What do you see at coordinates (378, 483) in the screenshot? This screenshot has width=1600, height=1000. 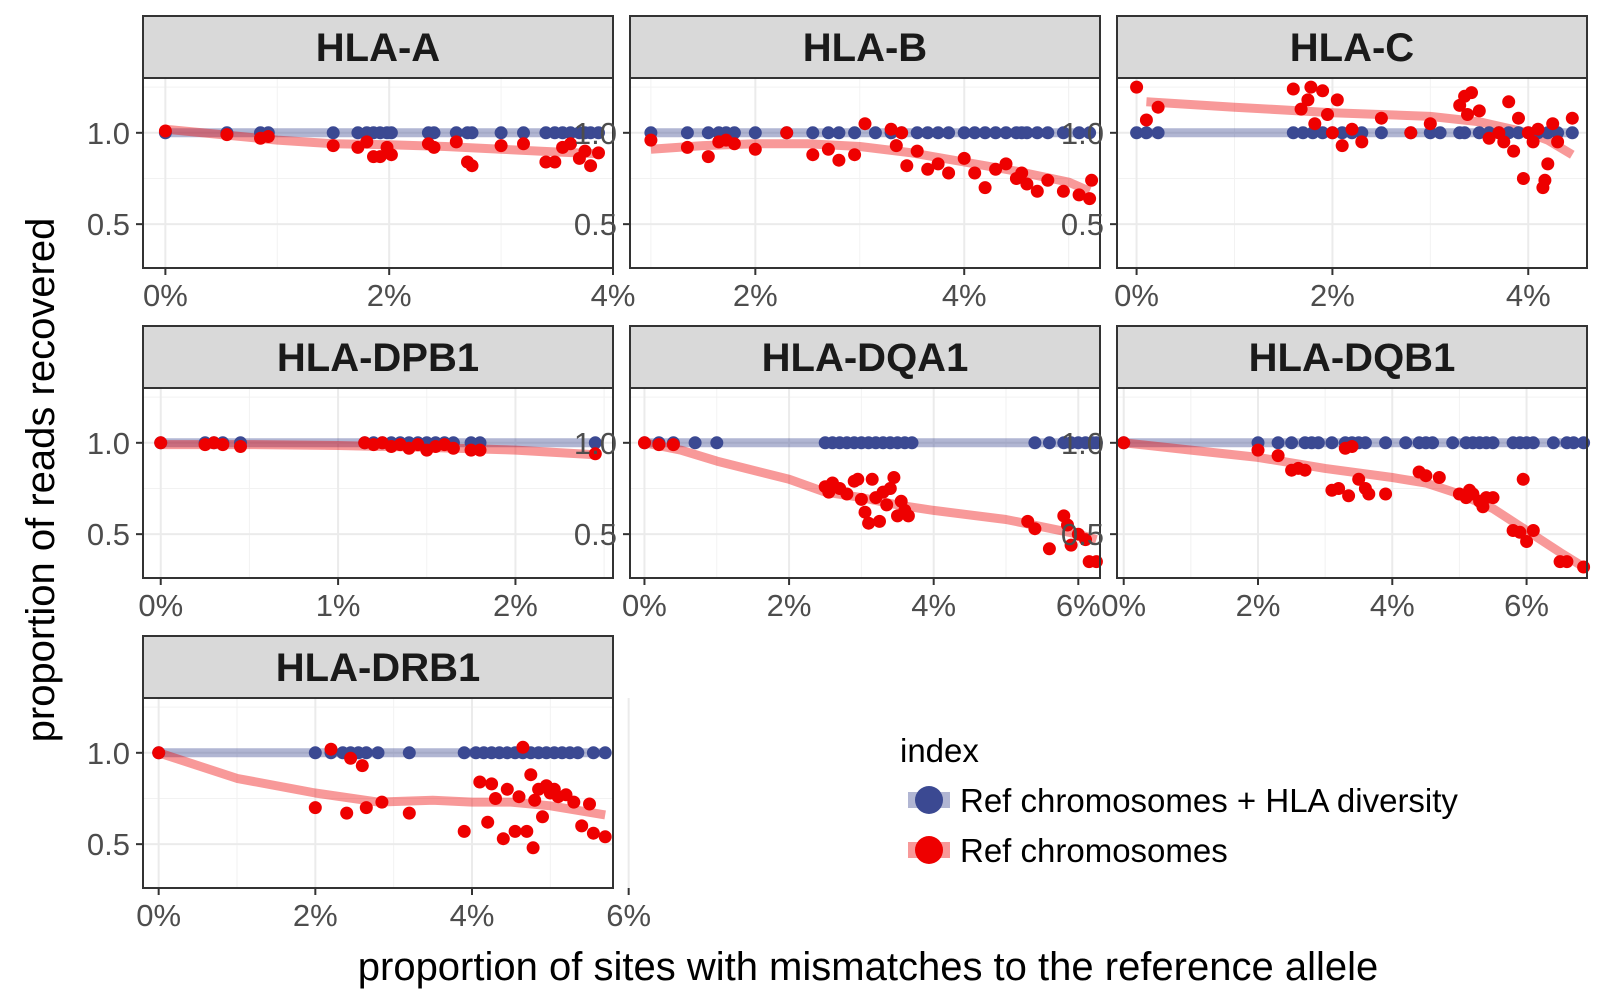 I see `panel-border-hla-dpb1` at bounding box center [378, 483].